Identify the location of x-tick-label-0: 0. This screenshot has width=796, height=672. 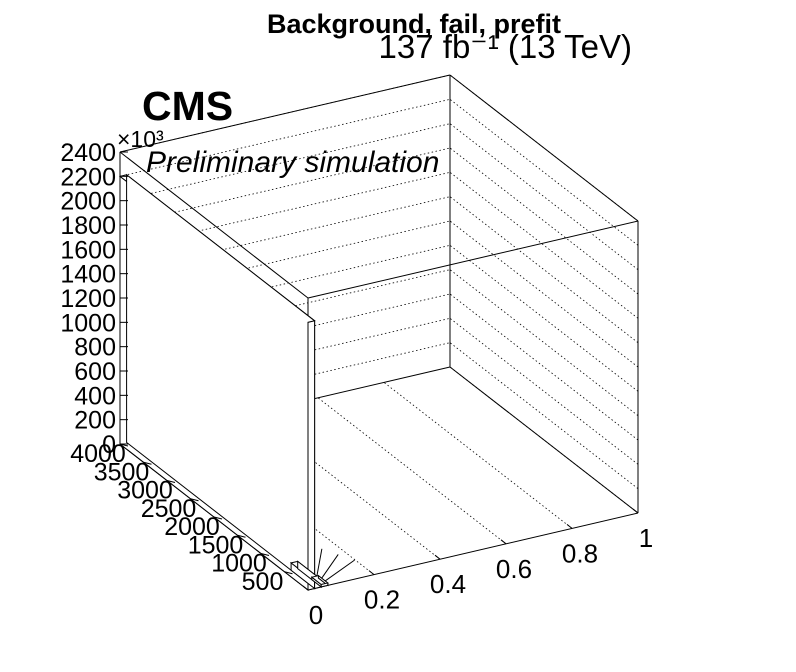
(316, 615).